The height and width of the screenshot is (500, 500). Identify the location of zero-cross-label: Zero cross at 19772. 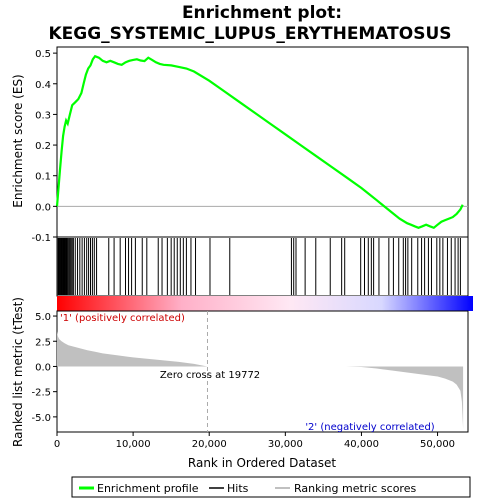
(210, 375).